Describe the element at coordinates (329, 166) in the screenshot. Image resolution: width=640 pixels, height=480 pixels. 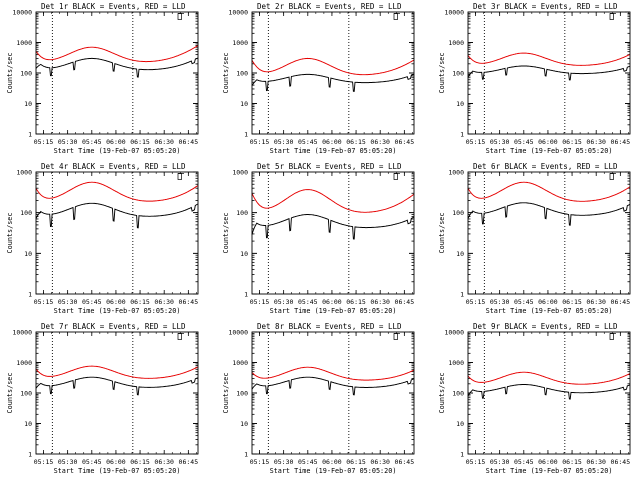
I see `panel-title: Det 5r BLACK = Events, RED = LLD` at that location.